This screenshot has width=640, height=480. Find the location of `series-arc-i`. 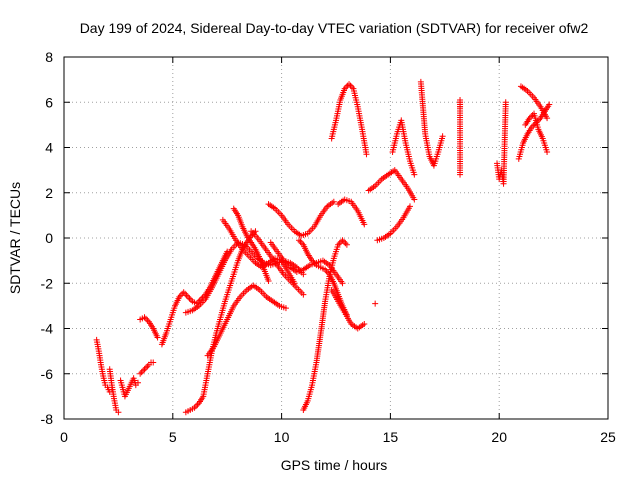

series-arc-i is located at coordinates (246, 320).